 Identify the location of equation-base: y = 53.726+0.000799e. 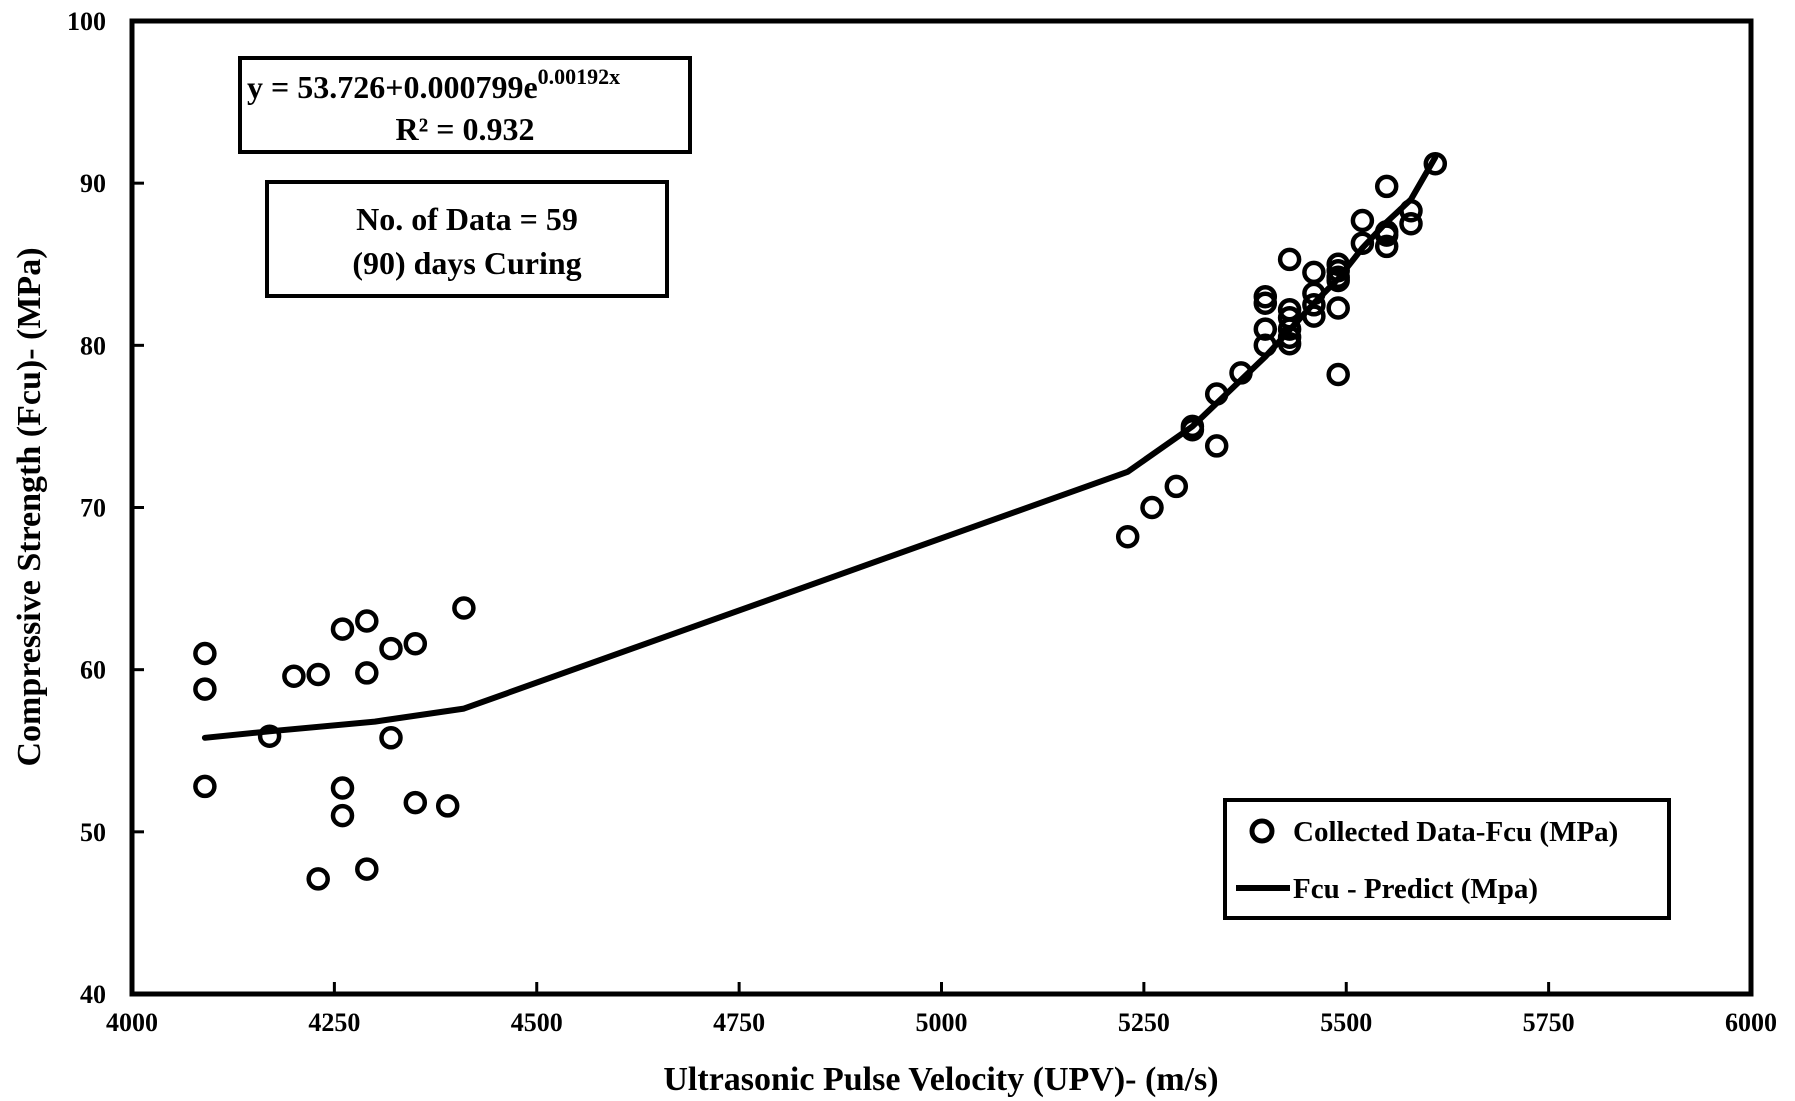
(392, 87).